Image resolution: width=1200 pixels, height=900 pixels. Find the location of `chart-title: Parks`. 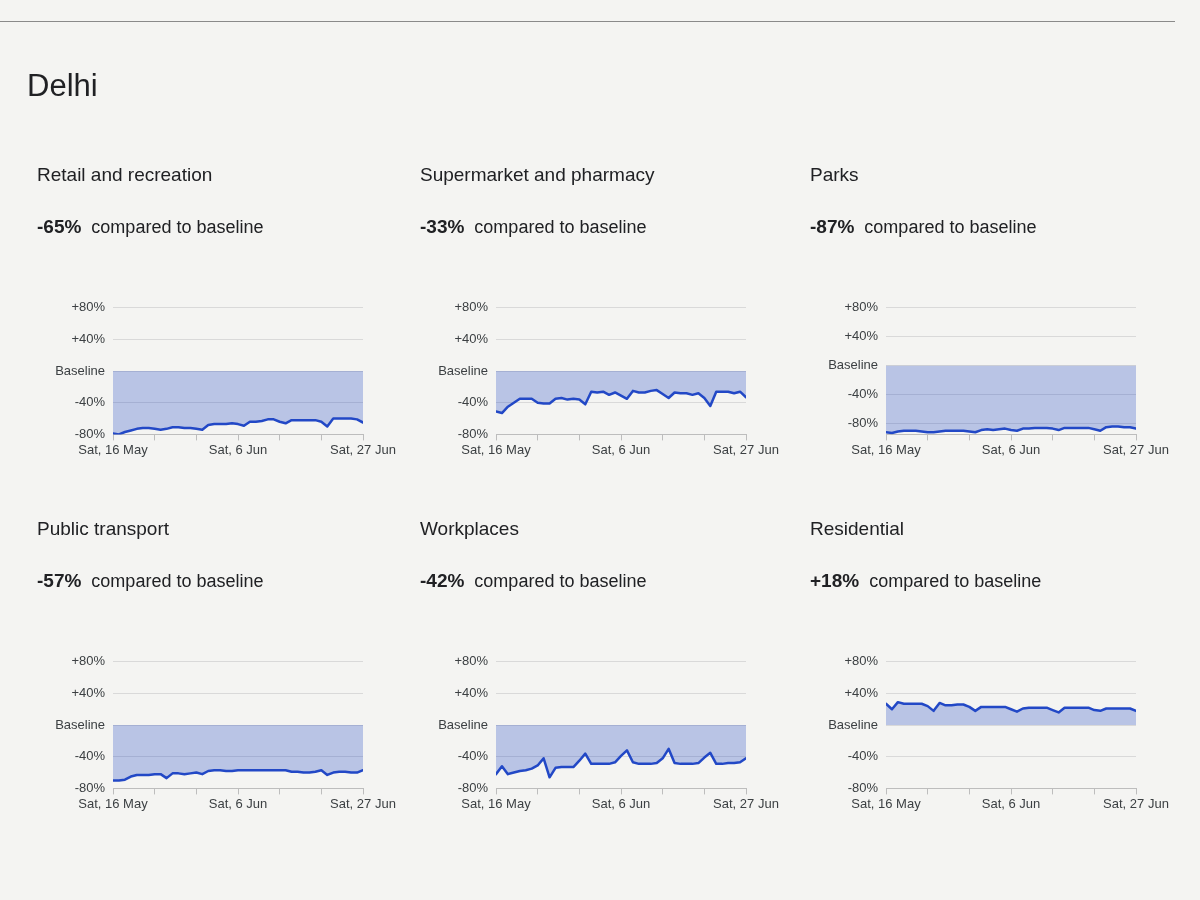

chart-title: Parks is located at coordinates (834, 175).